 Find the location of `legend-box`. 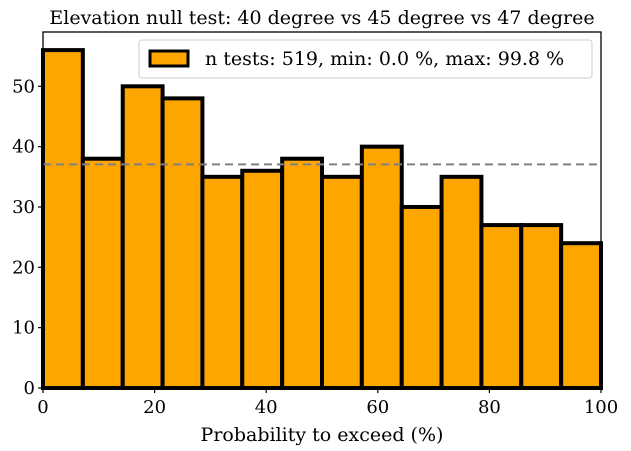

legend-box is located at coordinates (365, 59).